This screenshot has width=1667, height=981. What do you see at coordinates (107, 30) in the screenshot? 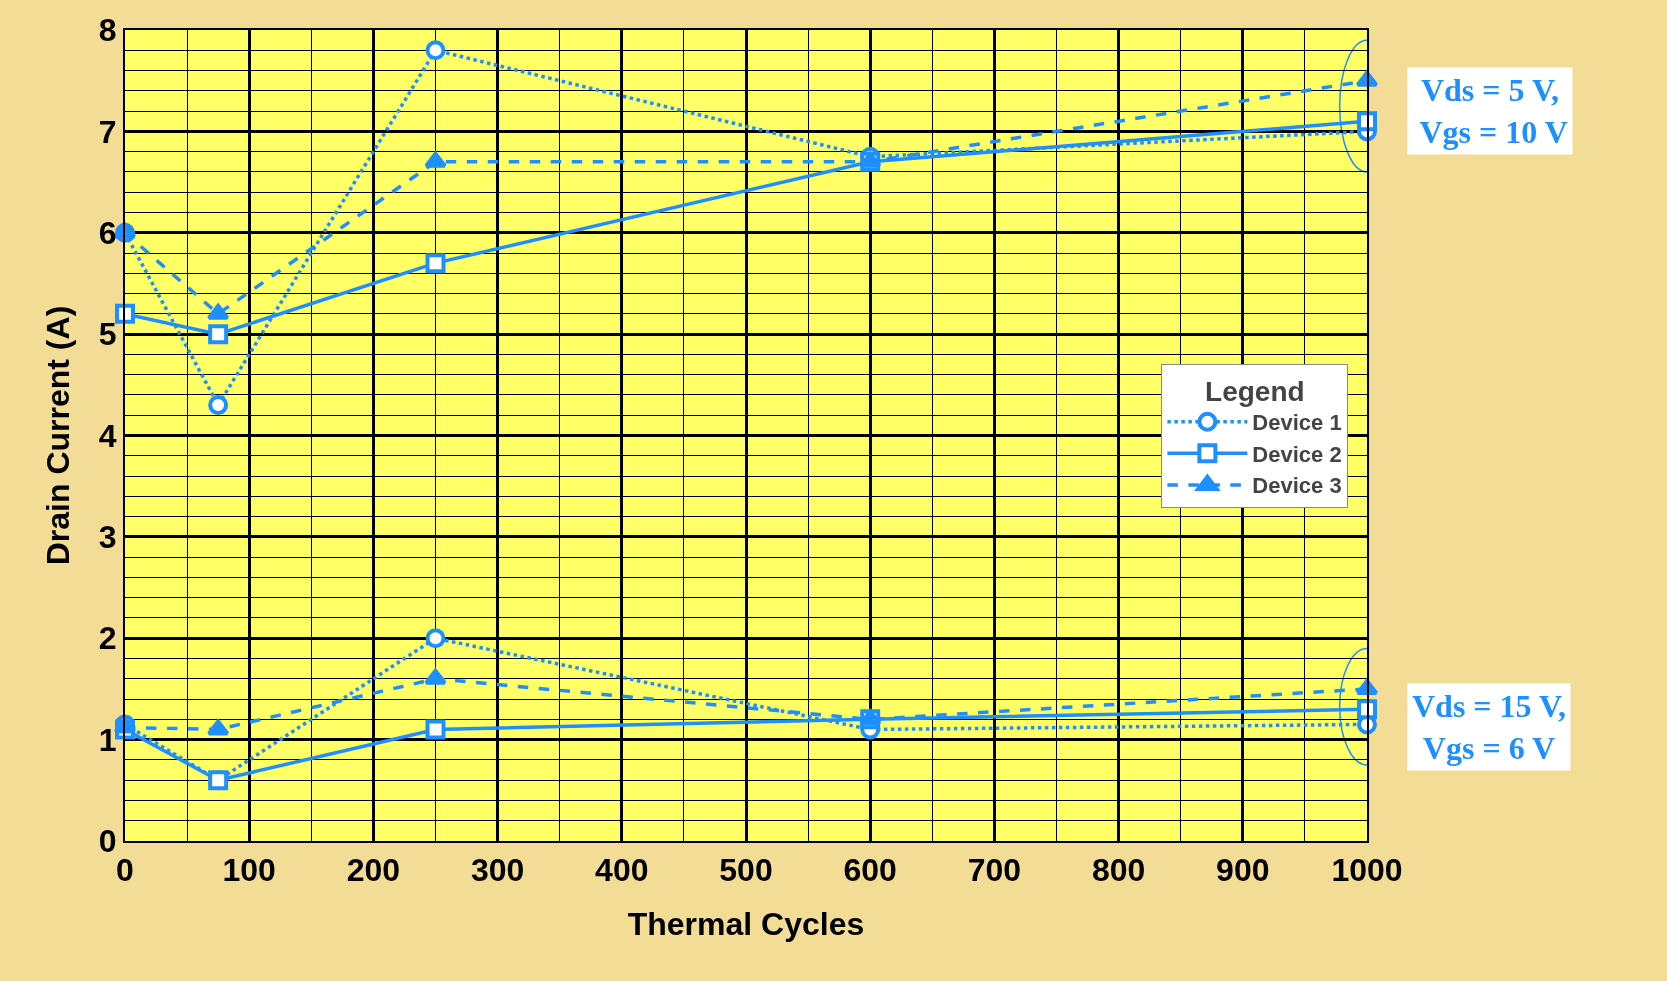
I see `y-tick-label: 8` at bounding box center [107, 30].